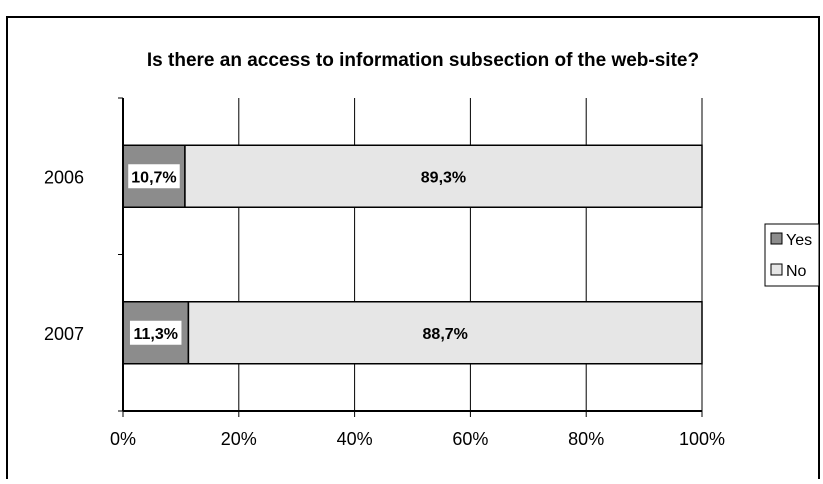  Describe the element at coordinates (445, 334) in the screenshot. I see `data-label: 88,7%` at that location.